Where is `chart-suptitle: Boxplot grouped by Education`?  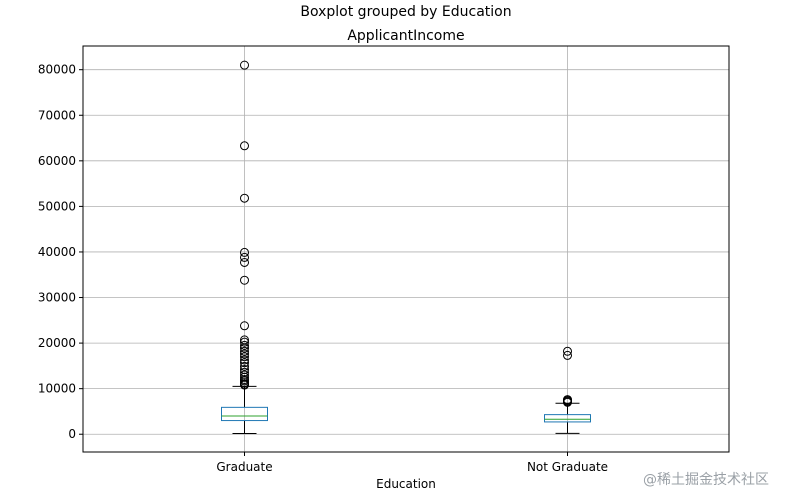
chart-suptitle: Boxplot grouped by Education is located at coordinates (405, 12).